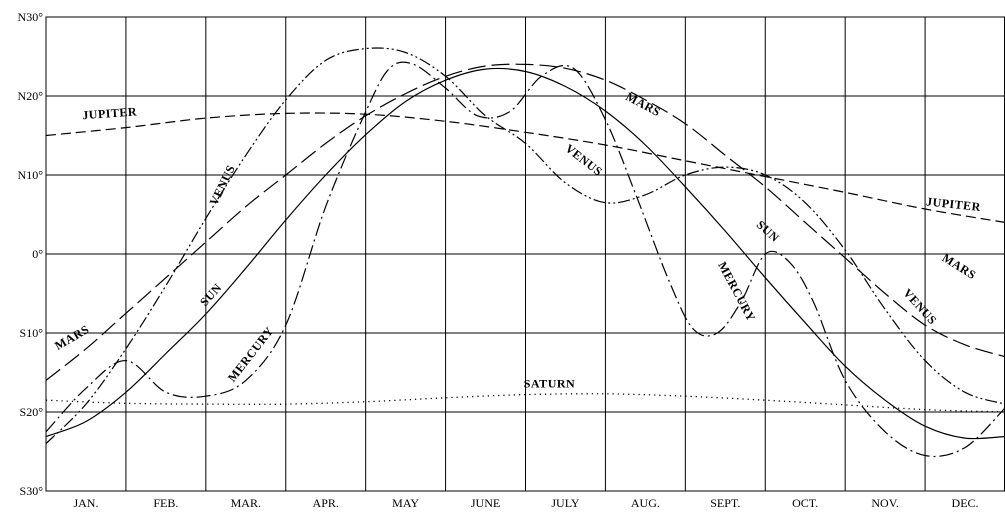 Image resolution: width=1005 pixels, height=512 pixels. I want to click on y-tick-label: S30°, so click(32, 491).